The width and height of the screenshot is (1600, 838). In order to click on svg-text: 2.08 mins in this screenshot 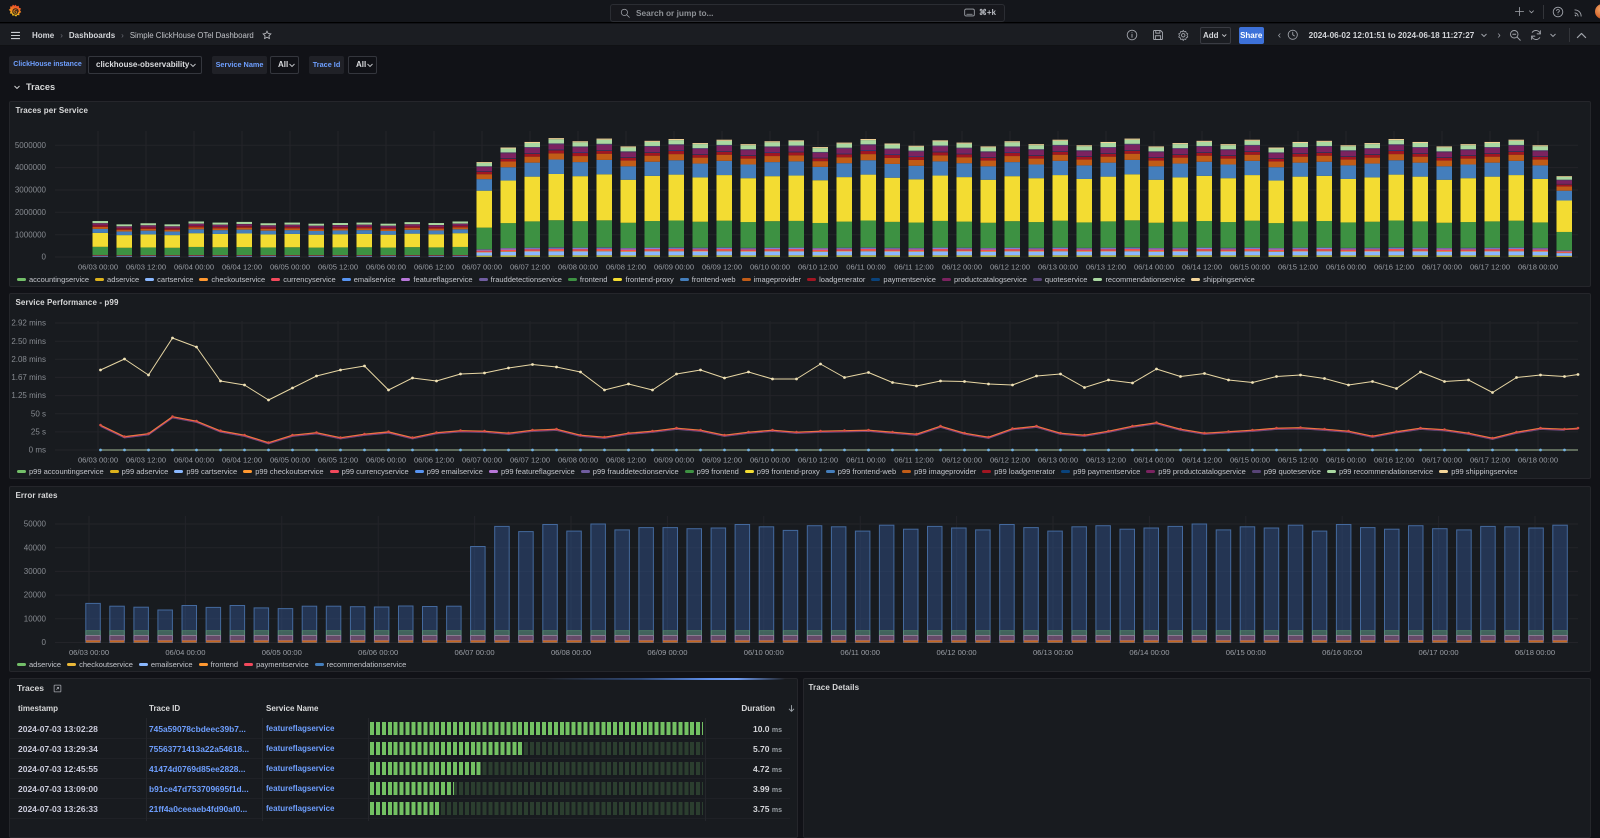, I will do `click(28, 359)`.